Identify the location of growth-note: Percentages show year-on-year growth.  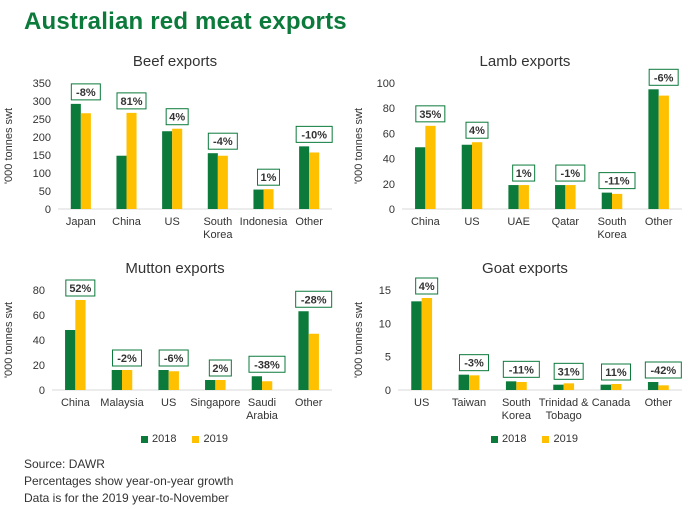
(129, 481).